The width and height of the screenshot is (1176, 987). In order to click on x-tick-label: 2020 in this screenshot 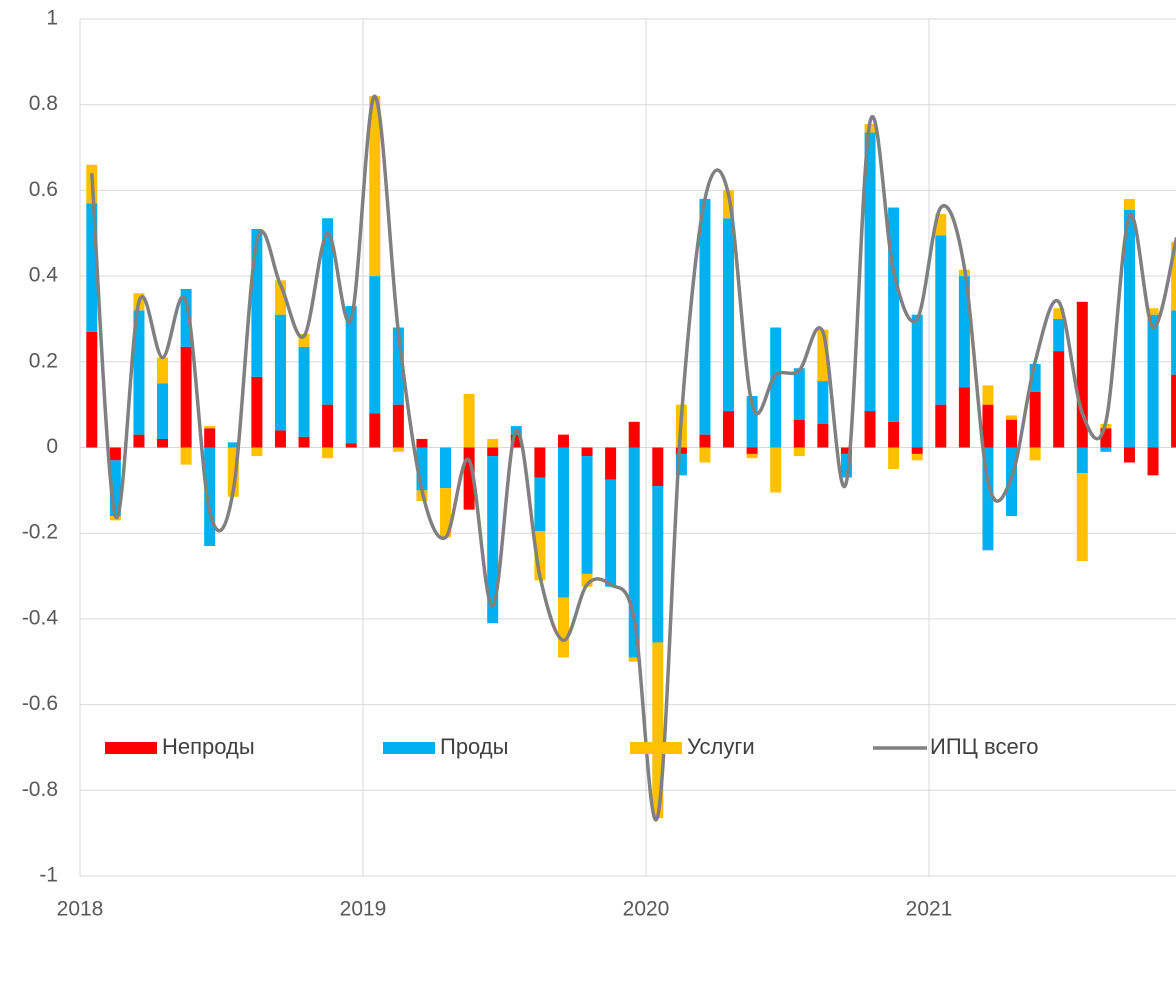, I will do `click(646, 909)`.